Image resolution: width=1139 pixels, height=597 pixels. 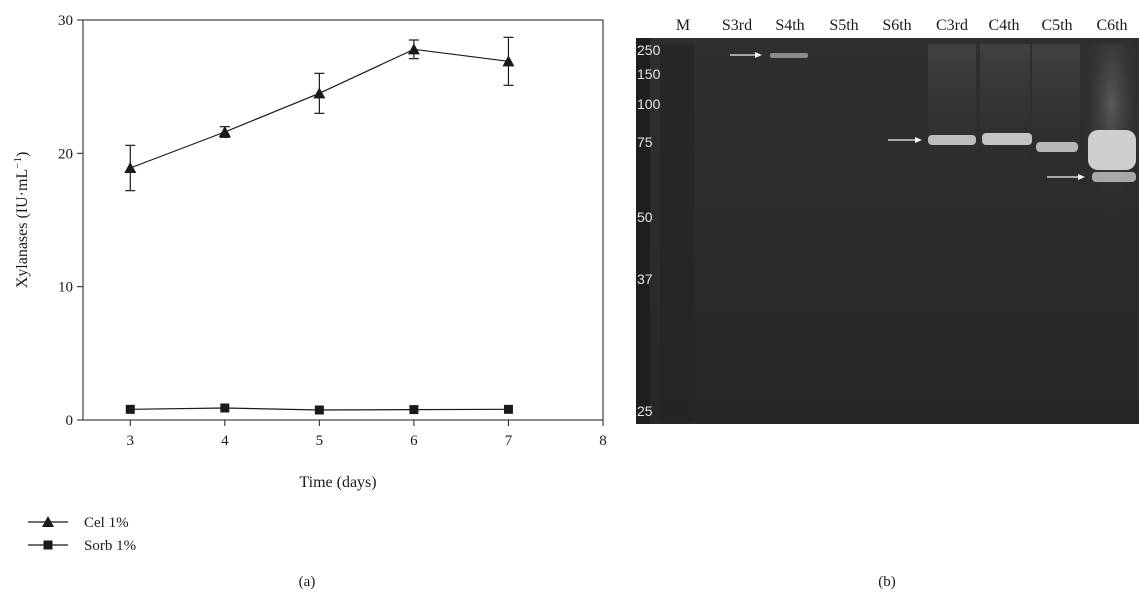 What do you see at coordinates (649, 230) in the screenshot?
I see `gel-marker-labels: 250 150 100 75 50 37 25` at bounding box center [649, 230].